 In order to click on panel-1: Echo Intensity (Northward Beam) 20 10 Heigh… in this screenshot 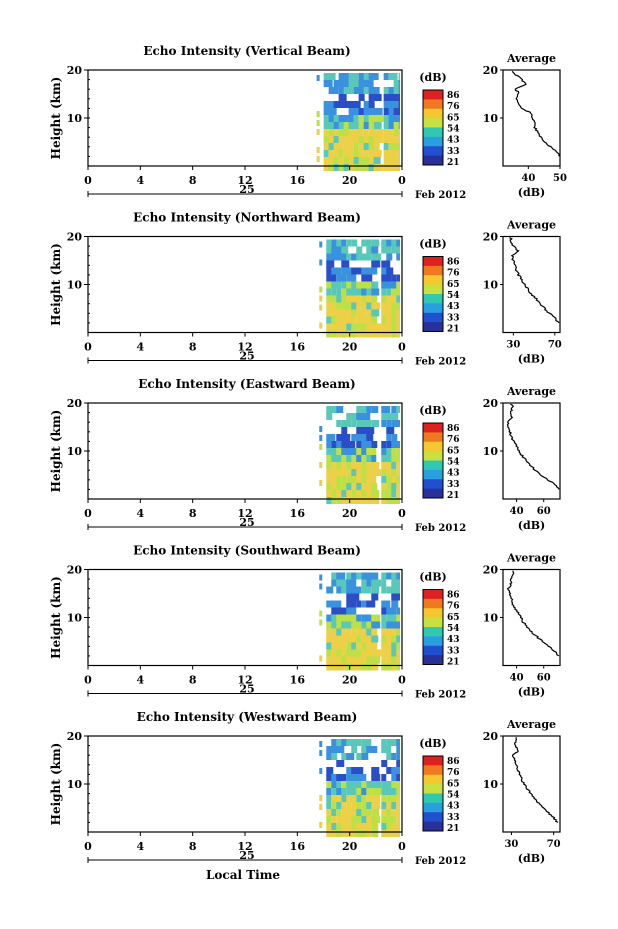, I will do `click(305, 289)`.